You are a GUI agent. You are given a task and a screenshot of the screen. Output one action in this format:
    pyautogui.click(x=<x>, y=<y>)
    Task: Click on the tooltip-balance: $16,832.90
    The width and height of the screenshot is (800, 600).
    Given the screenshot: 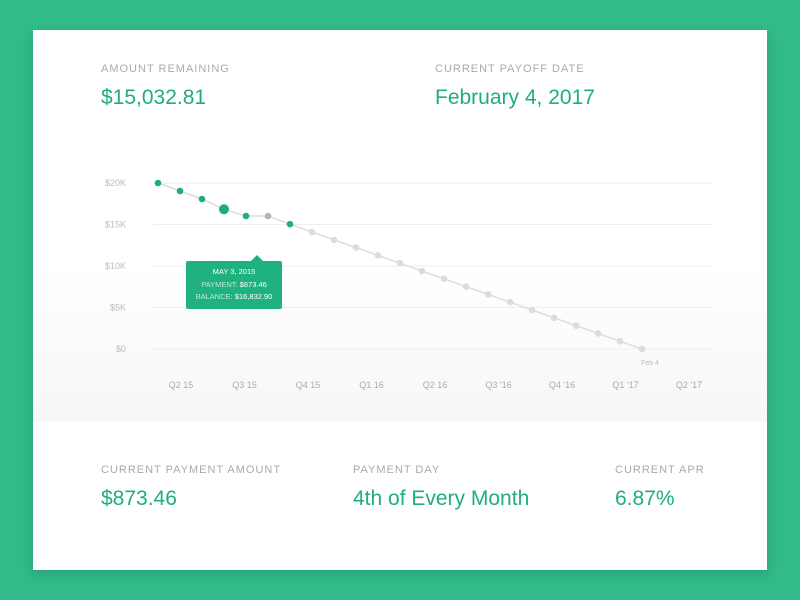 What is the action you would take?
    pyautogui.click(x=253, y=296)
    